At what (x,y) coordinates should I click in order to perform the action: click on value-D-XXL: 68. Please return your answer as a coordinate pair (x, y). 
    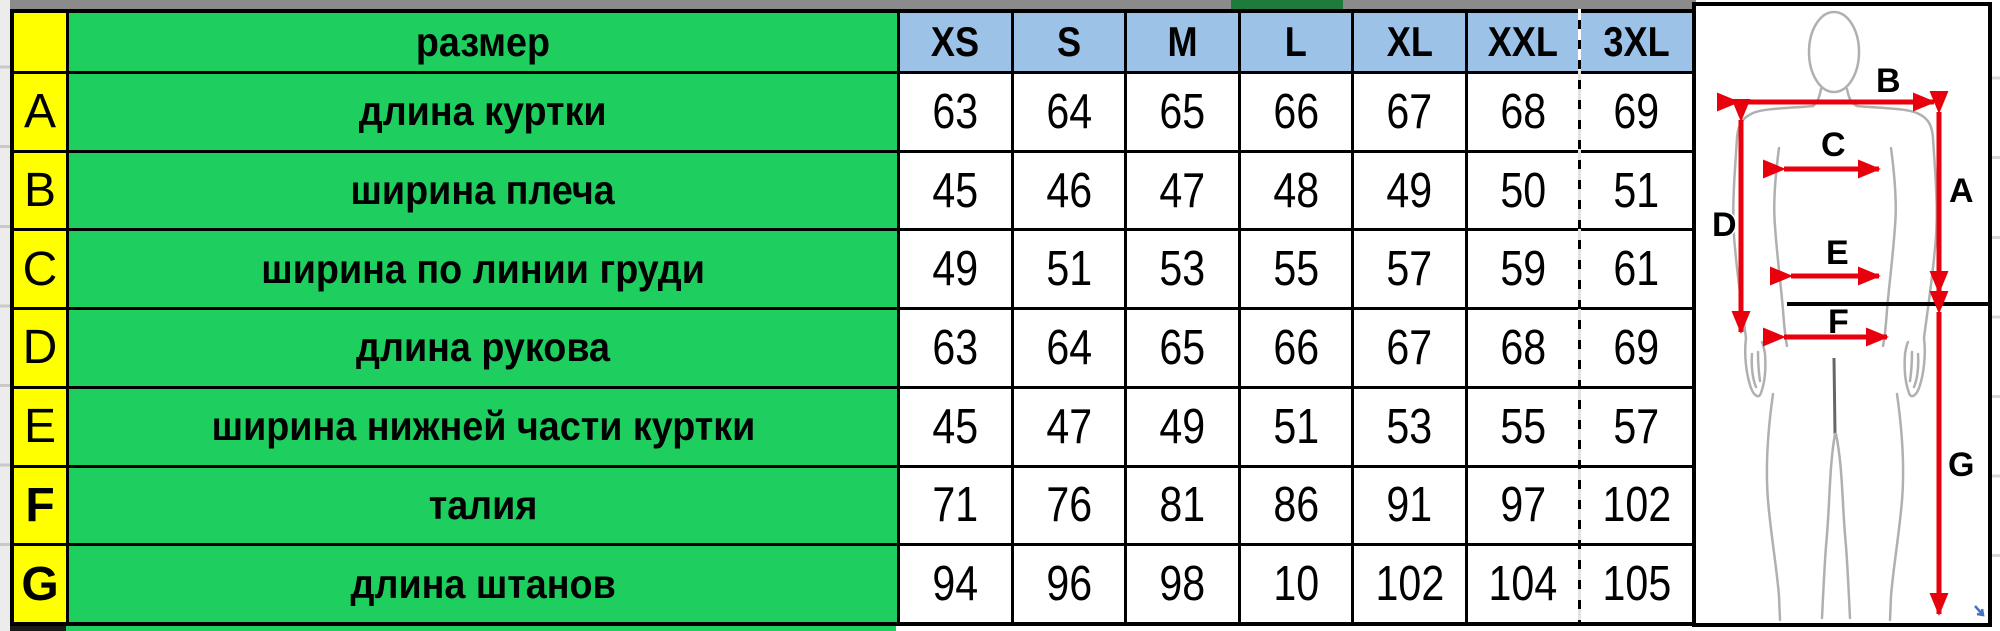
    Looking at the image, I should click on (1523, 348).